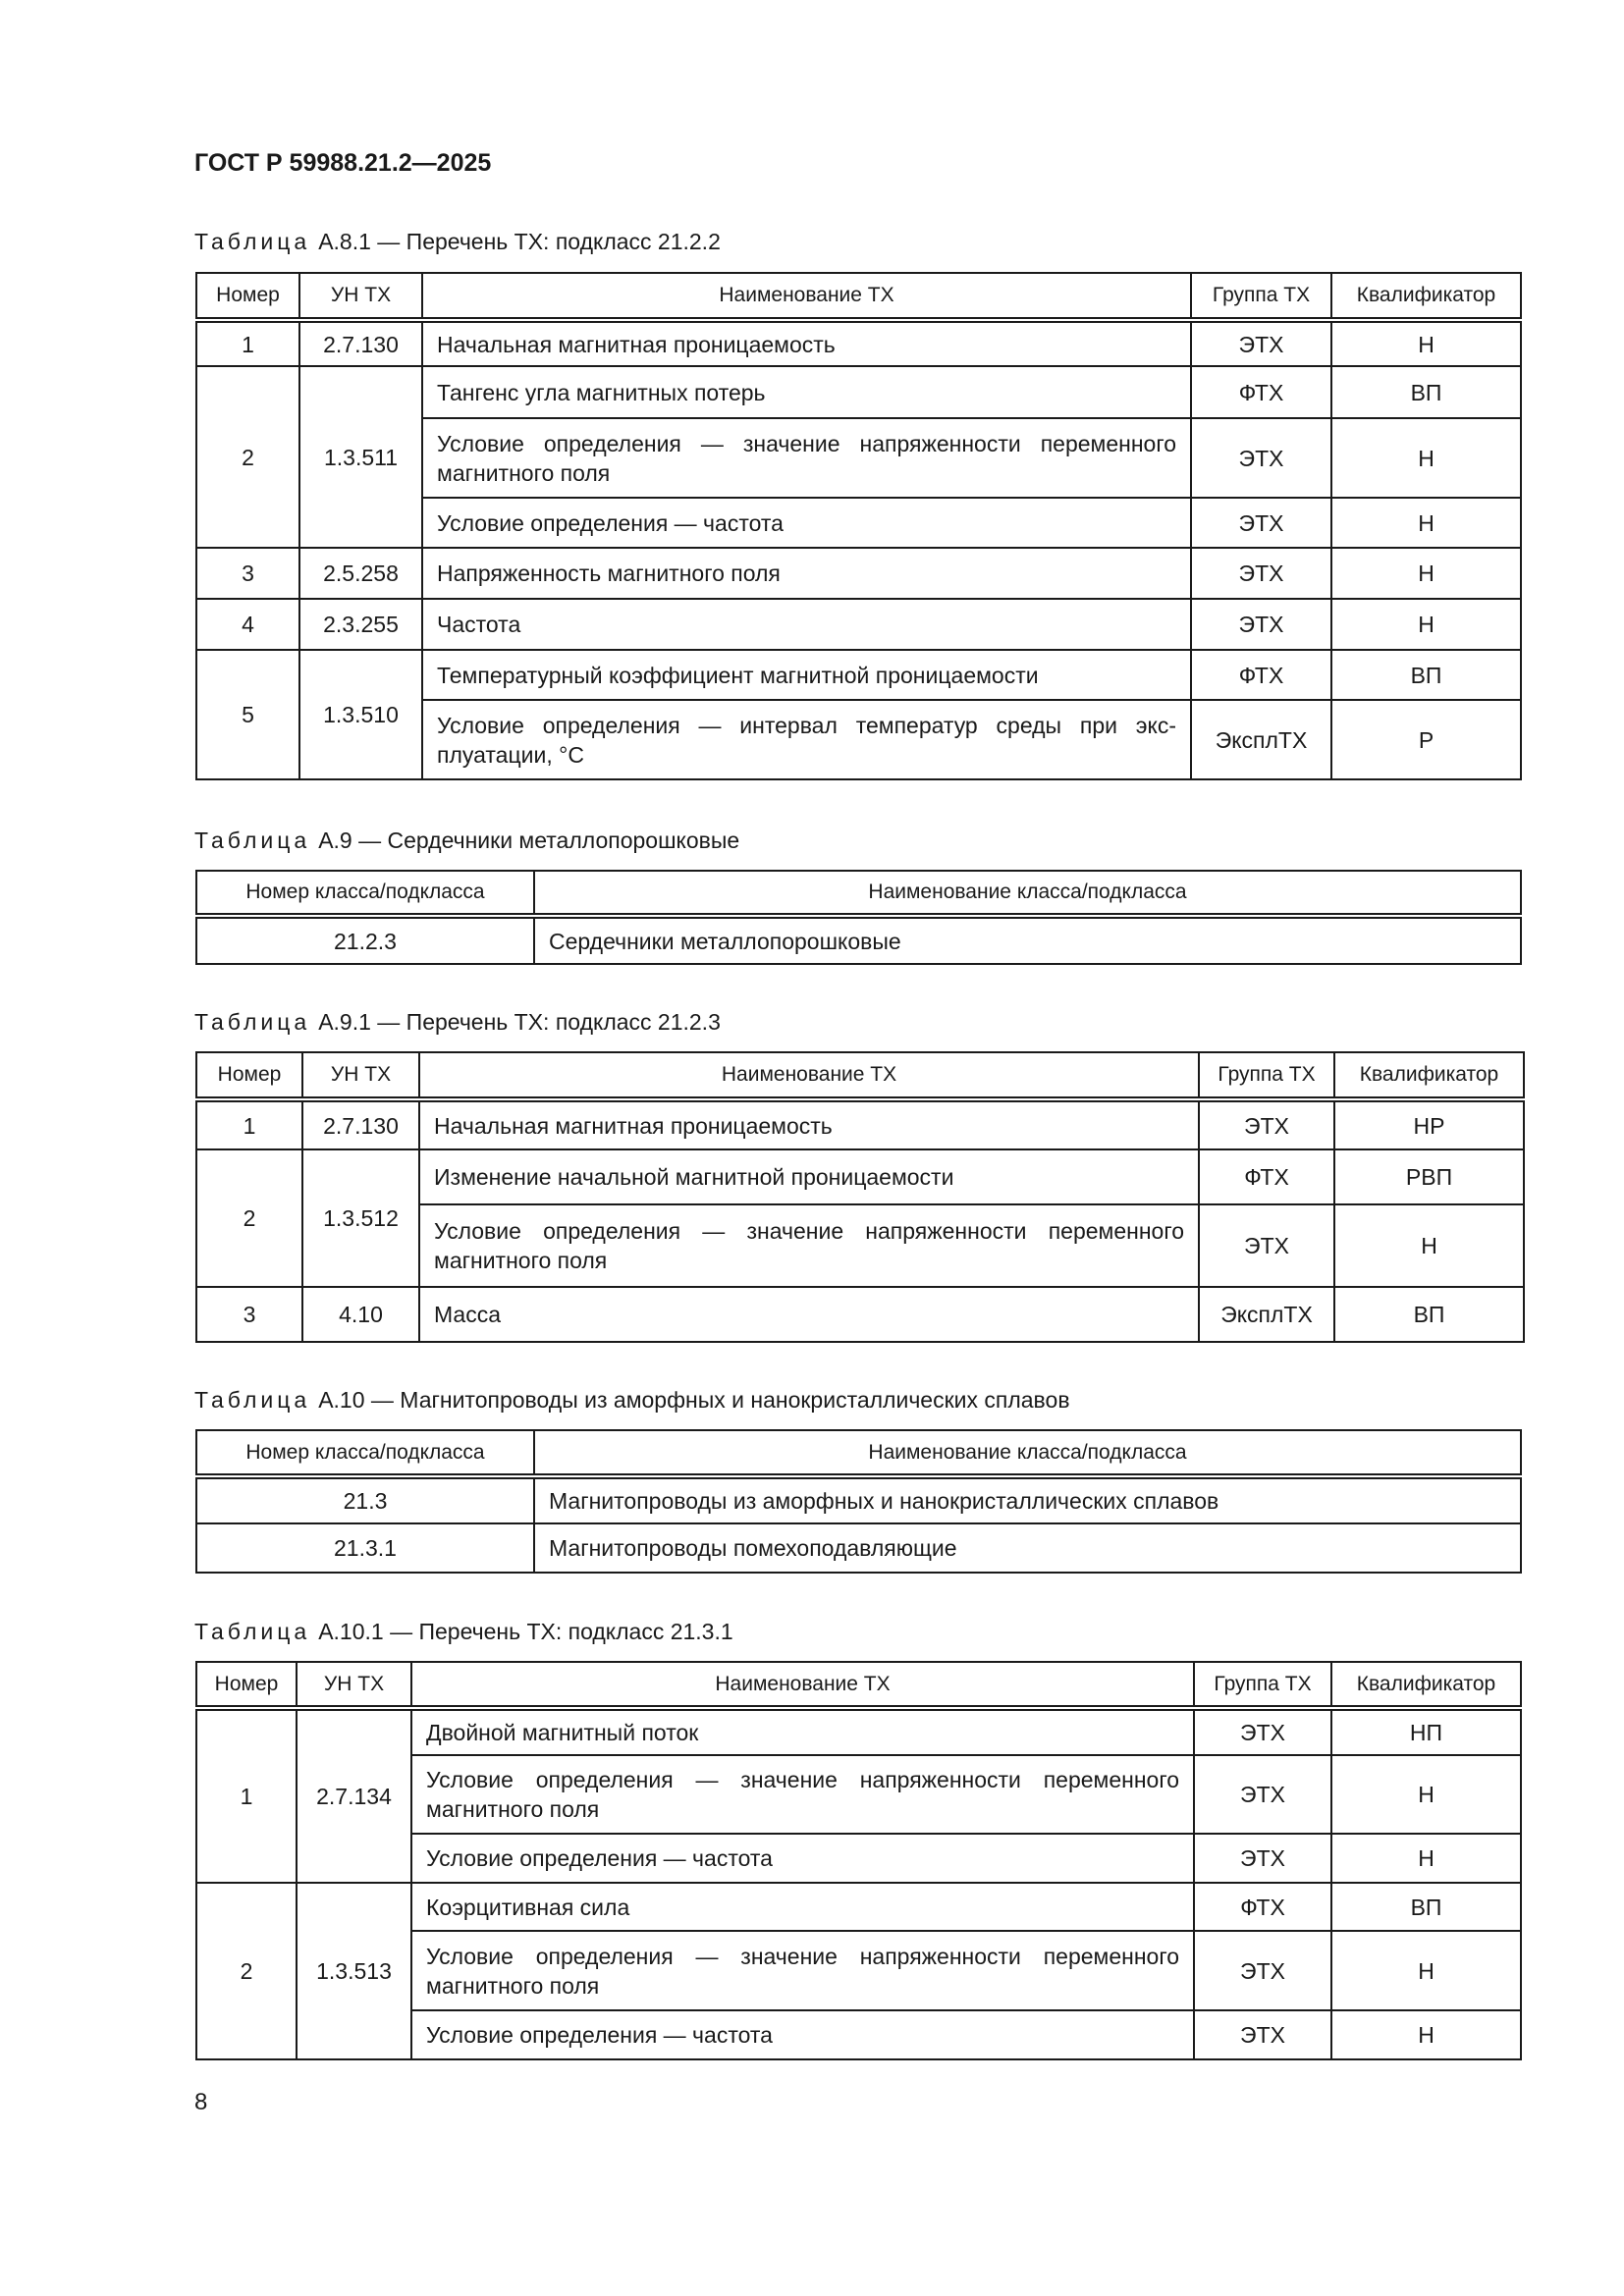 The image size is (1624, 2296). What do you see at coordinates (858, 624) in the screenshot?
I see `table-row: 4 2.3.255 Частота ЭТХ Н` at bounding box center [858, 624].